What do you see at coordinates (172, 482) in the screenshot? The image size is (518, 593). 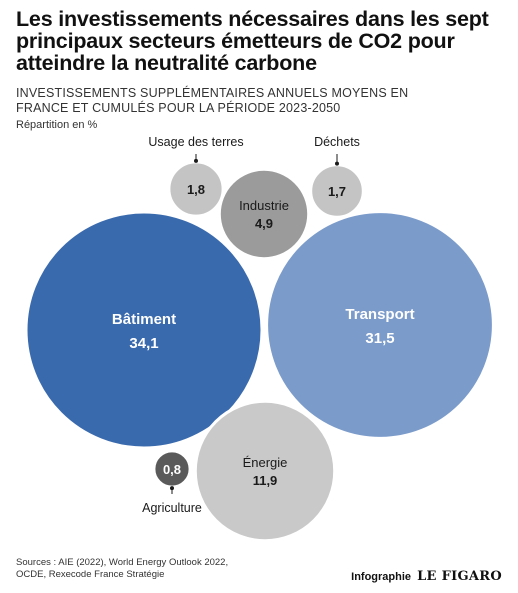 I see `bubble-group-agriculture: 0,8 Agriculture` at bounding box center [172, 482].